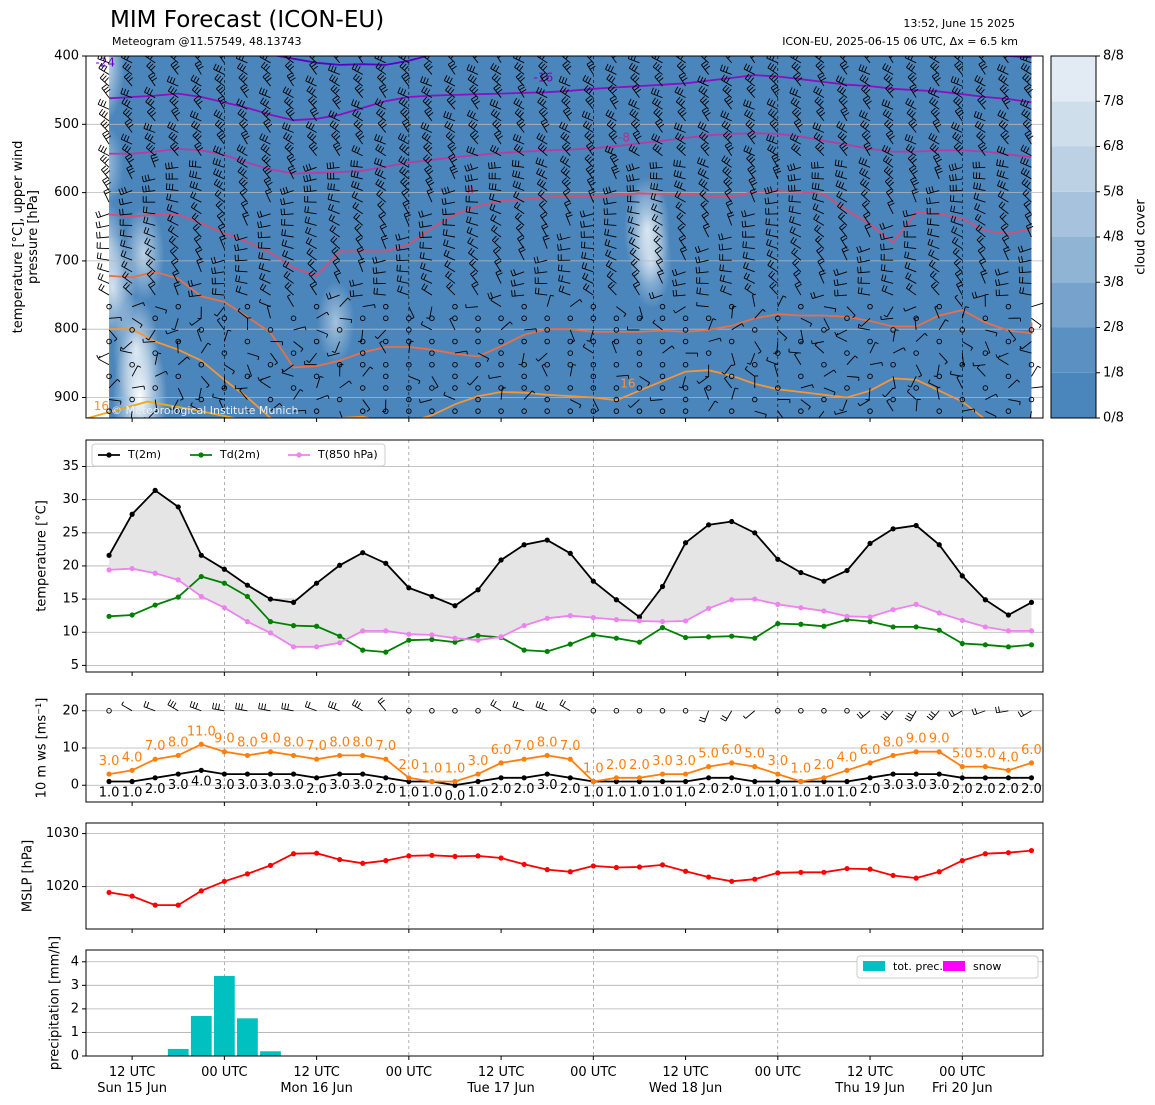 Image resolution: width=1155 pixels, height=1105 pixels. Describe the element at coordinates (708, 754) in the screenshot. I see `gust-value-label: 5.0` at that location.